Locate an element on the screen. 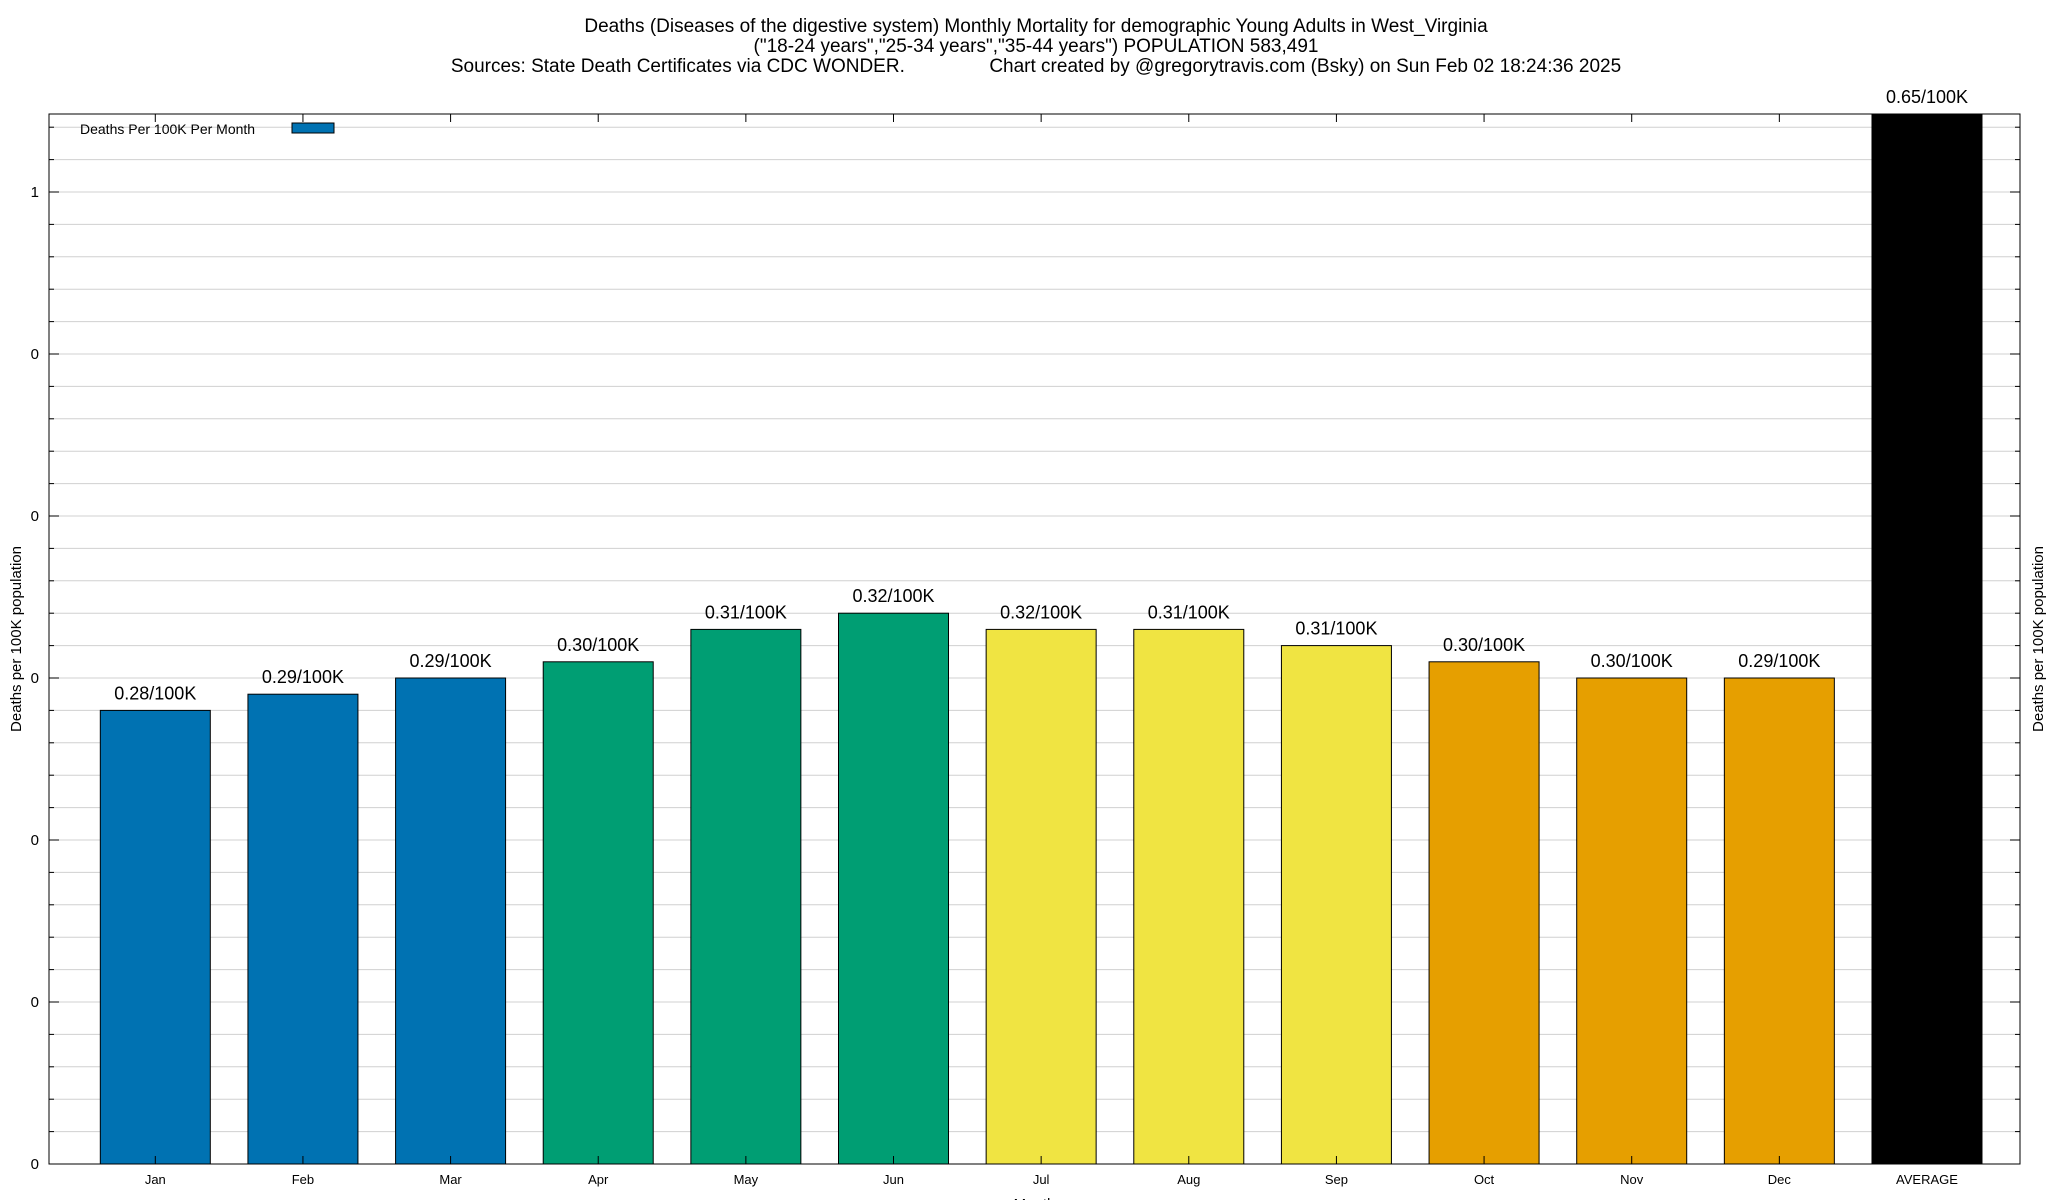 The width and height of the screenshot is (2048, 1200). y-axis-title-right: Deaths per 100K population is located at coordinates (2038, 639).